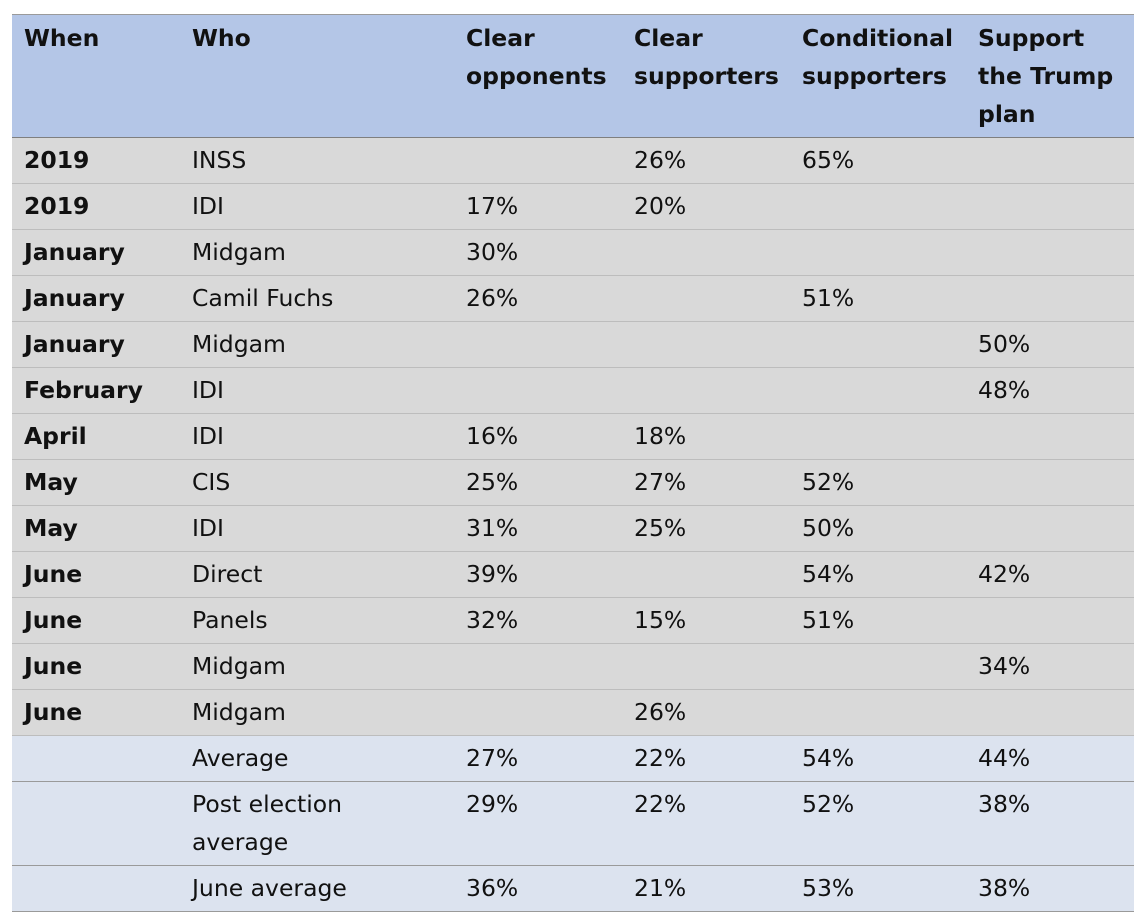  Describe the element at coordinates (706, 528) in the screenshot. I see `clear-supporters-cell: 25%` at that location.